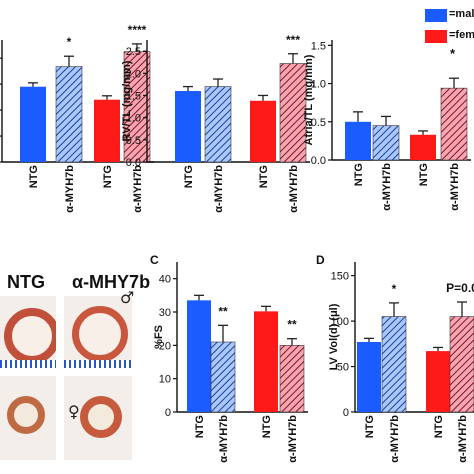 Image resolution: width=474 pixels, height=474 pixels. Describe the element at coordinates (334, 336) in the screenshot. I see `y-axis-label: LV Vol(d) (μl)` at that location.